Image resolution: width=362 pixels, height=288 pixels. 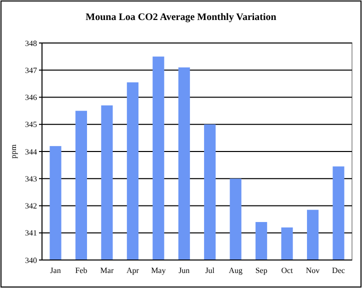 What do you see at coordinates (31, 260) in the screenshot?
I see `y-tick-label: 340` at bounding box center [31, 260].